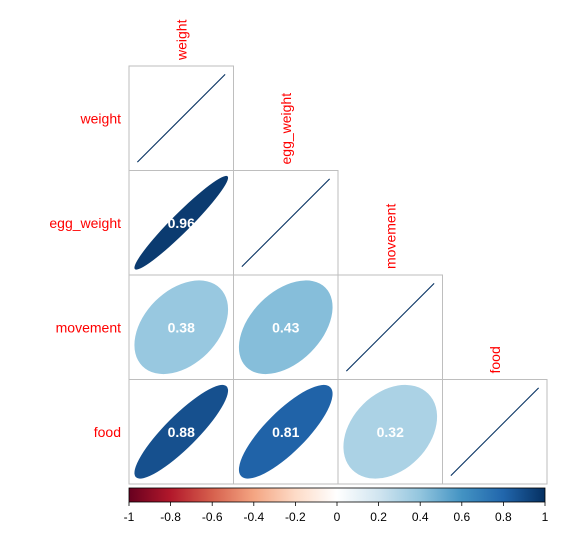 This screenshot has width=583, height=534. What do you see at coordinates (503, 517) in the screenshot?
I see `colorbar-tick-label: 0.8` at bounding box center [503, 517].